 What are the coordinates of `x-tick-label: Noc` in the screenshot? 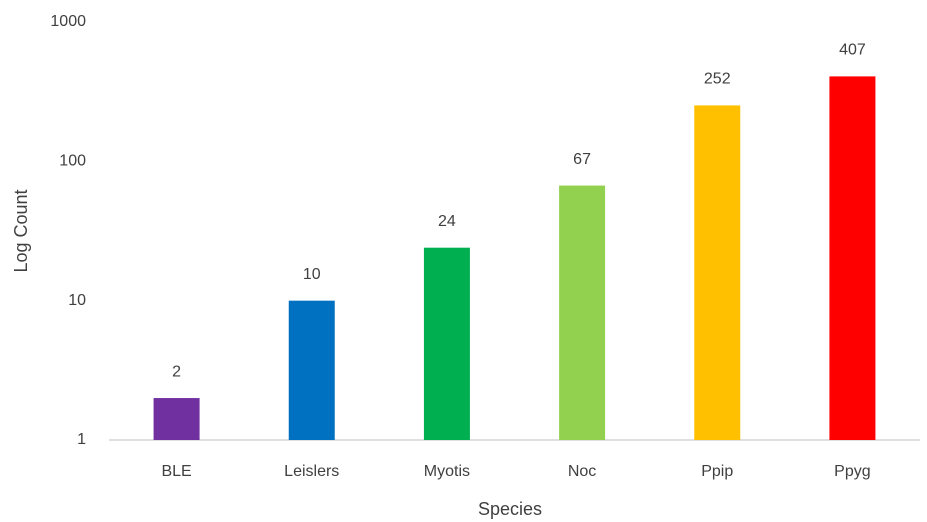 It's located at (582, 471).